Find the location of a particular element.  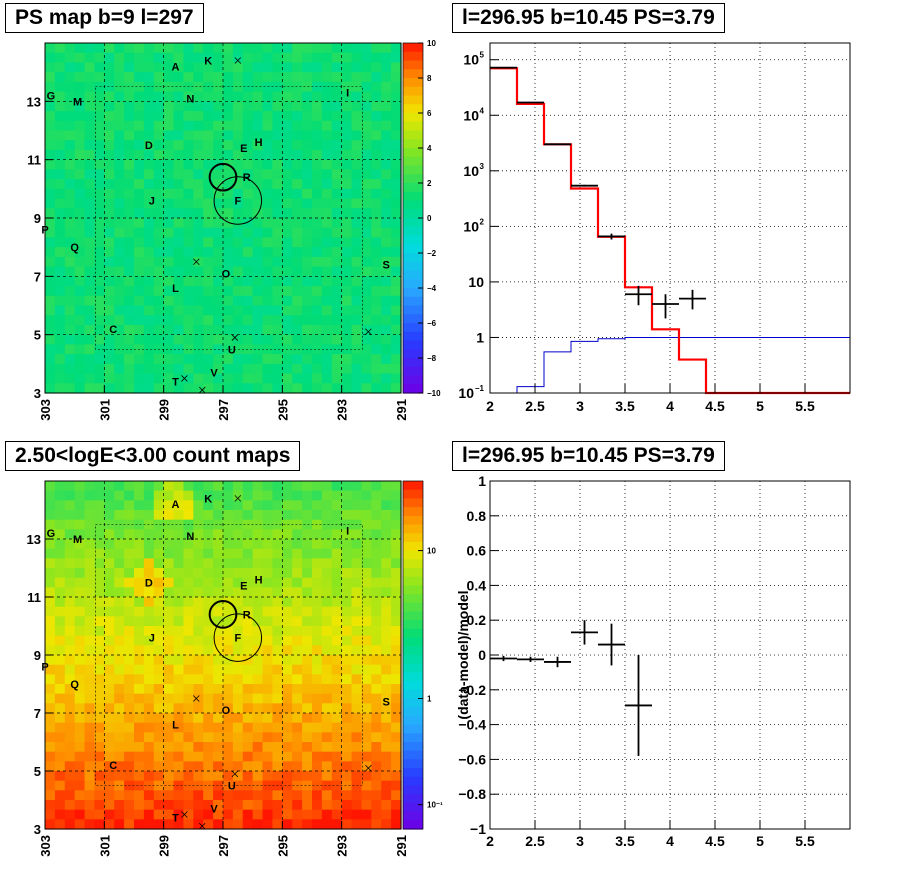

x-tick-label: 4 is located at coordinates (670, 841).